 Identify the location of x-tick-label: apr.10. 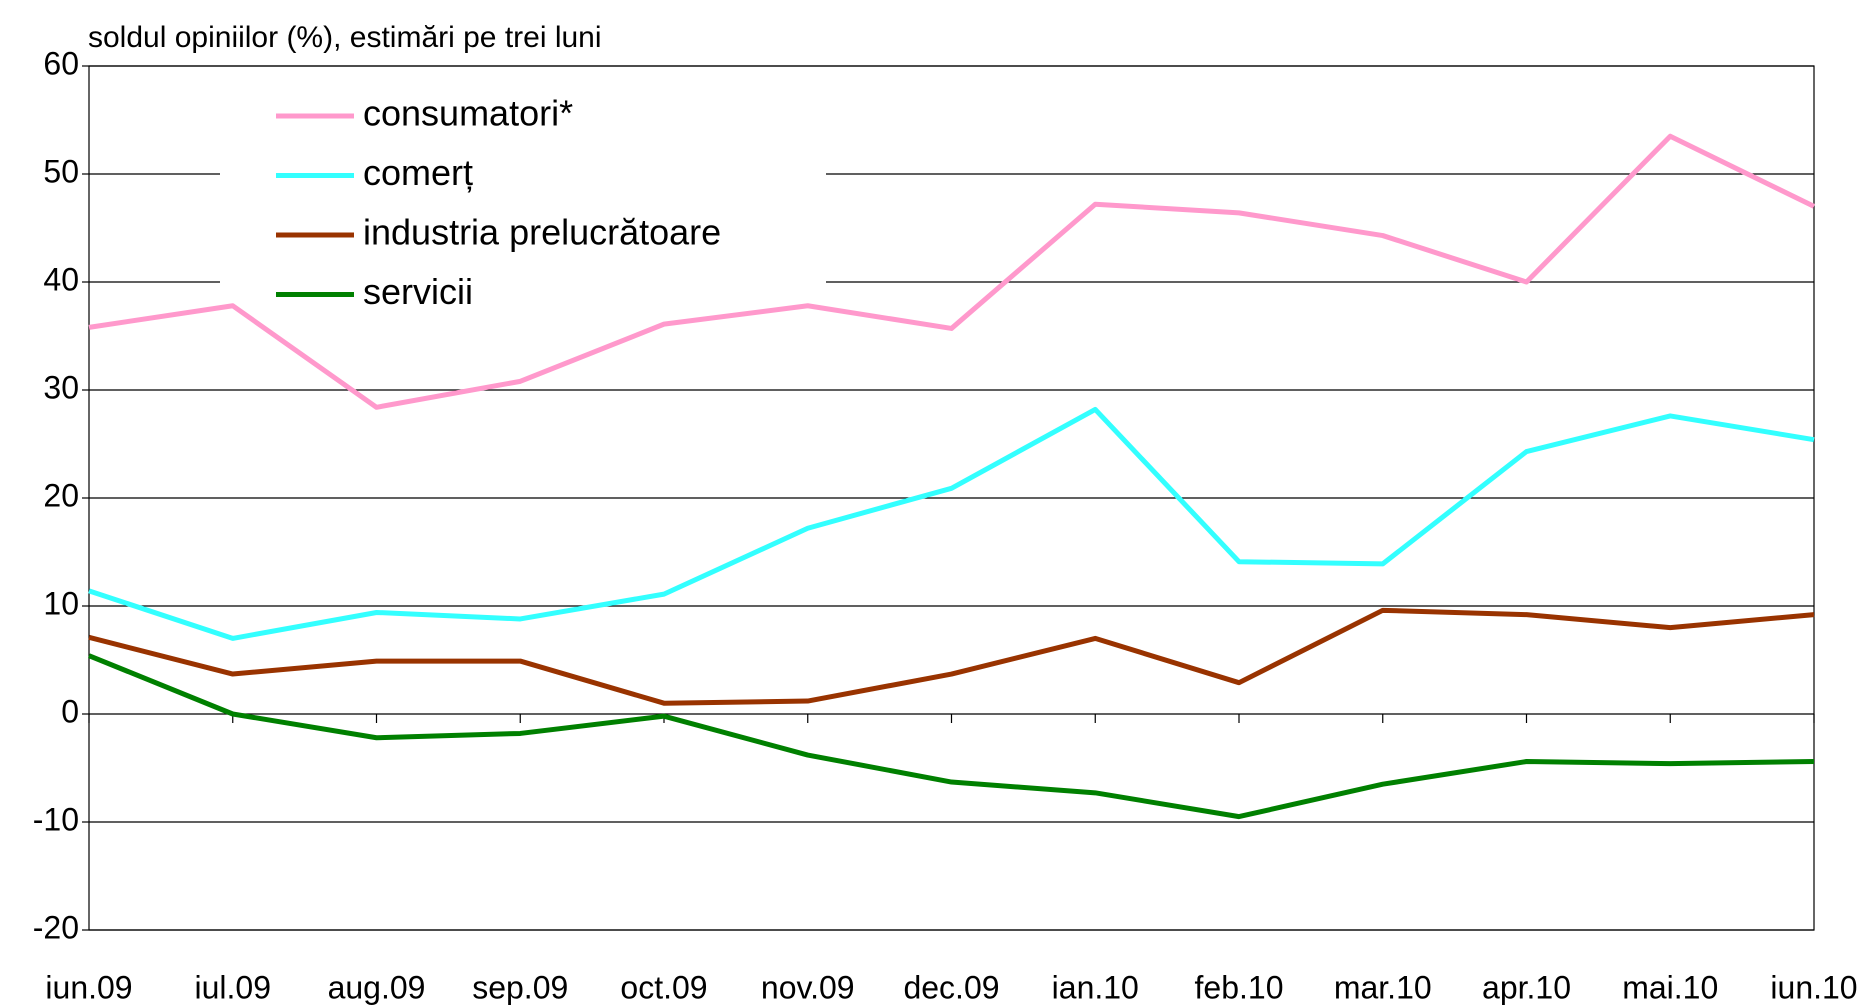
(1526, 987).